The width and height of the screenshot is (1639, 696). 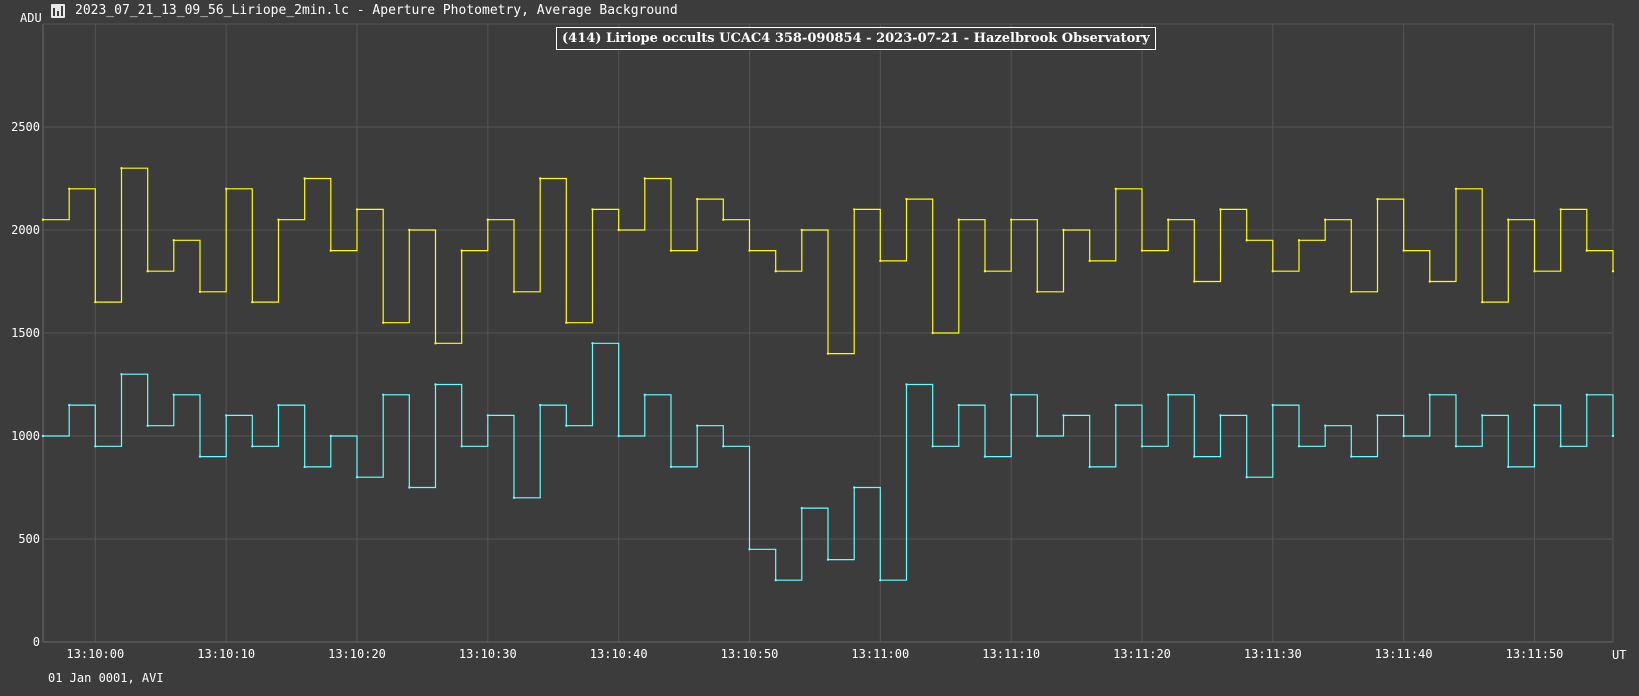 What do you see at coordinates (106, 678) in the screenshot?
I see `footer-date: 01 Jan 0001, AVI` at bounding box center [106, 678].